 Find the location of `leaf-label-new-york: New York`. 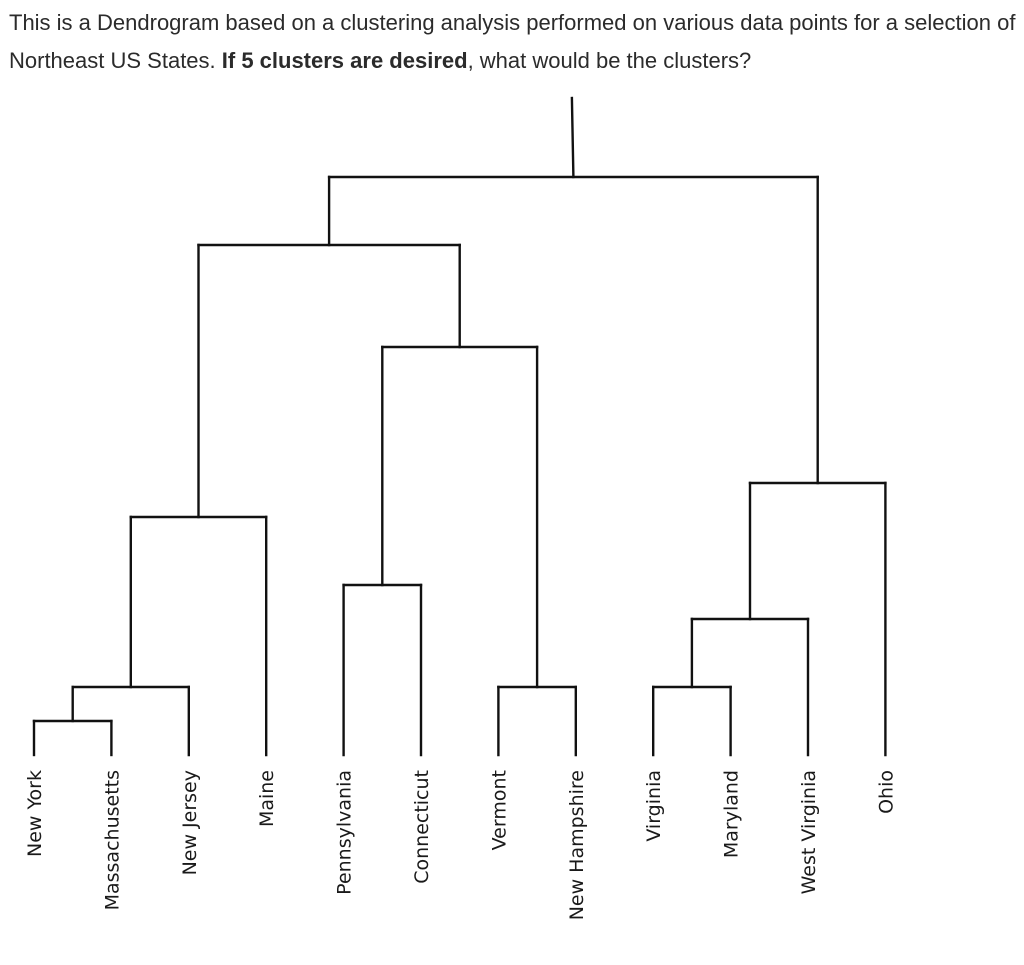

leaf-label-new-york: New York is located at coordinates (35, 813).